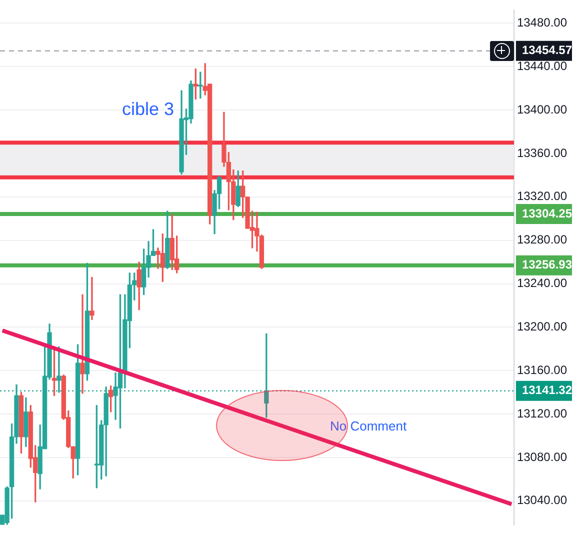  What do you see at coordinates (547, 213) in the screenshot?
I see `ref-line-label: 13304.25` at bounding box center [547, 213].